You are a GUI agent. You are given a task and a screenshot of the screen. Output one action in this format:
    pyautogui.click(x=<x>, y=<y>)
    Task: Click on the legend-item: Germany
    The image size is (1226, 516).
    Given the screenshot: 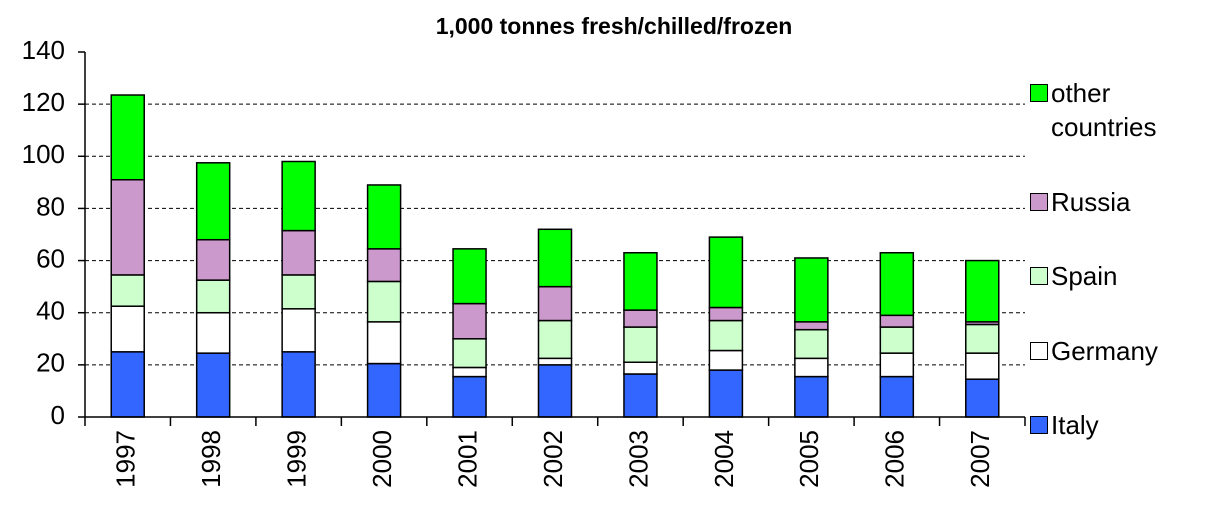 What is the action you would take?
    pyautogui.click(x=1125, y=351)
    